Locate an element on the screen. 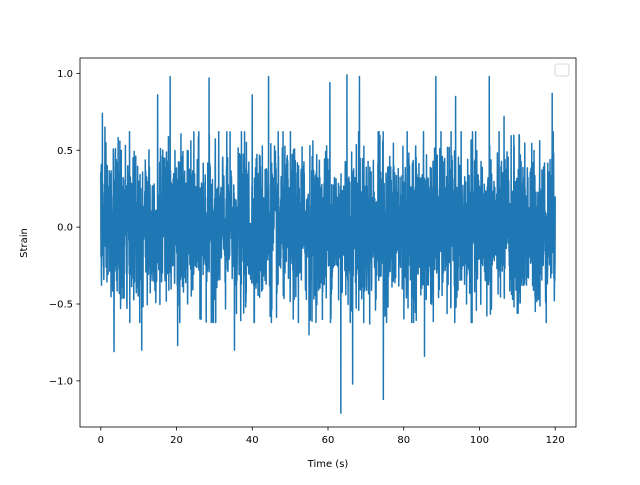 The height and width of the screenshot is (485, 640). y-axis-label: Strain is located at coordinates (24, 243).